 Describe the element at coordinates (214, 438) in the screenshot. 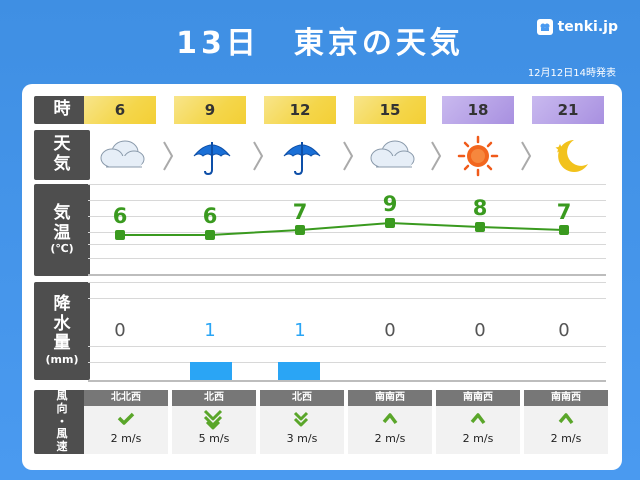

I see `wind-speed: 5 m/s` at that location.